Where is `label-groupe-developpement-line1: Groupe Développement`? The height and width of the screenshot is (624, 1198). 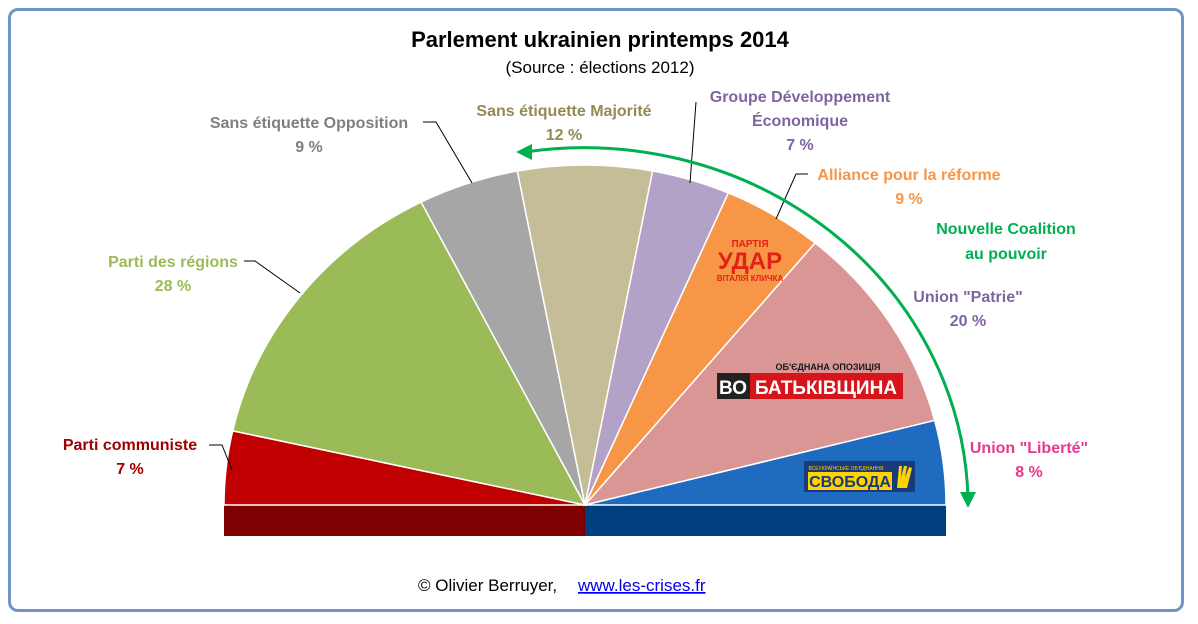 label-groupe-developpement-line1: Groupe Développement is located at coordinates (800, 97).